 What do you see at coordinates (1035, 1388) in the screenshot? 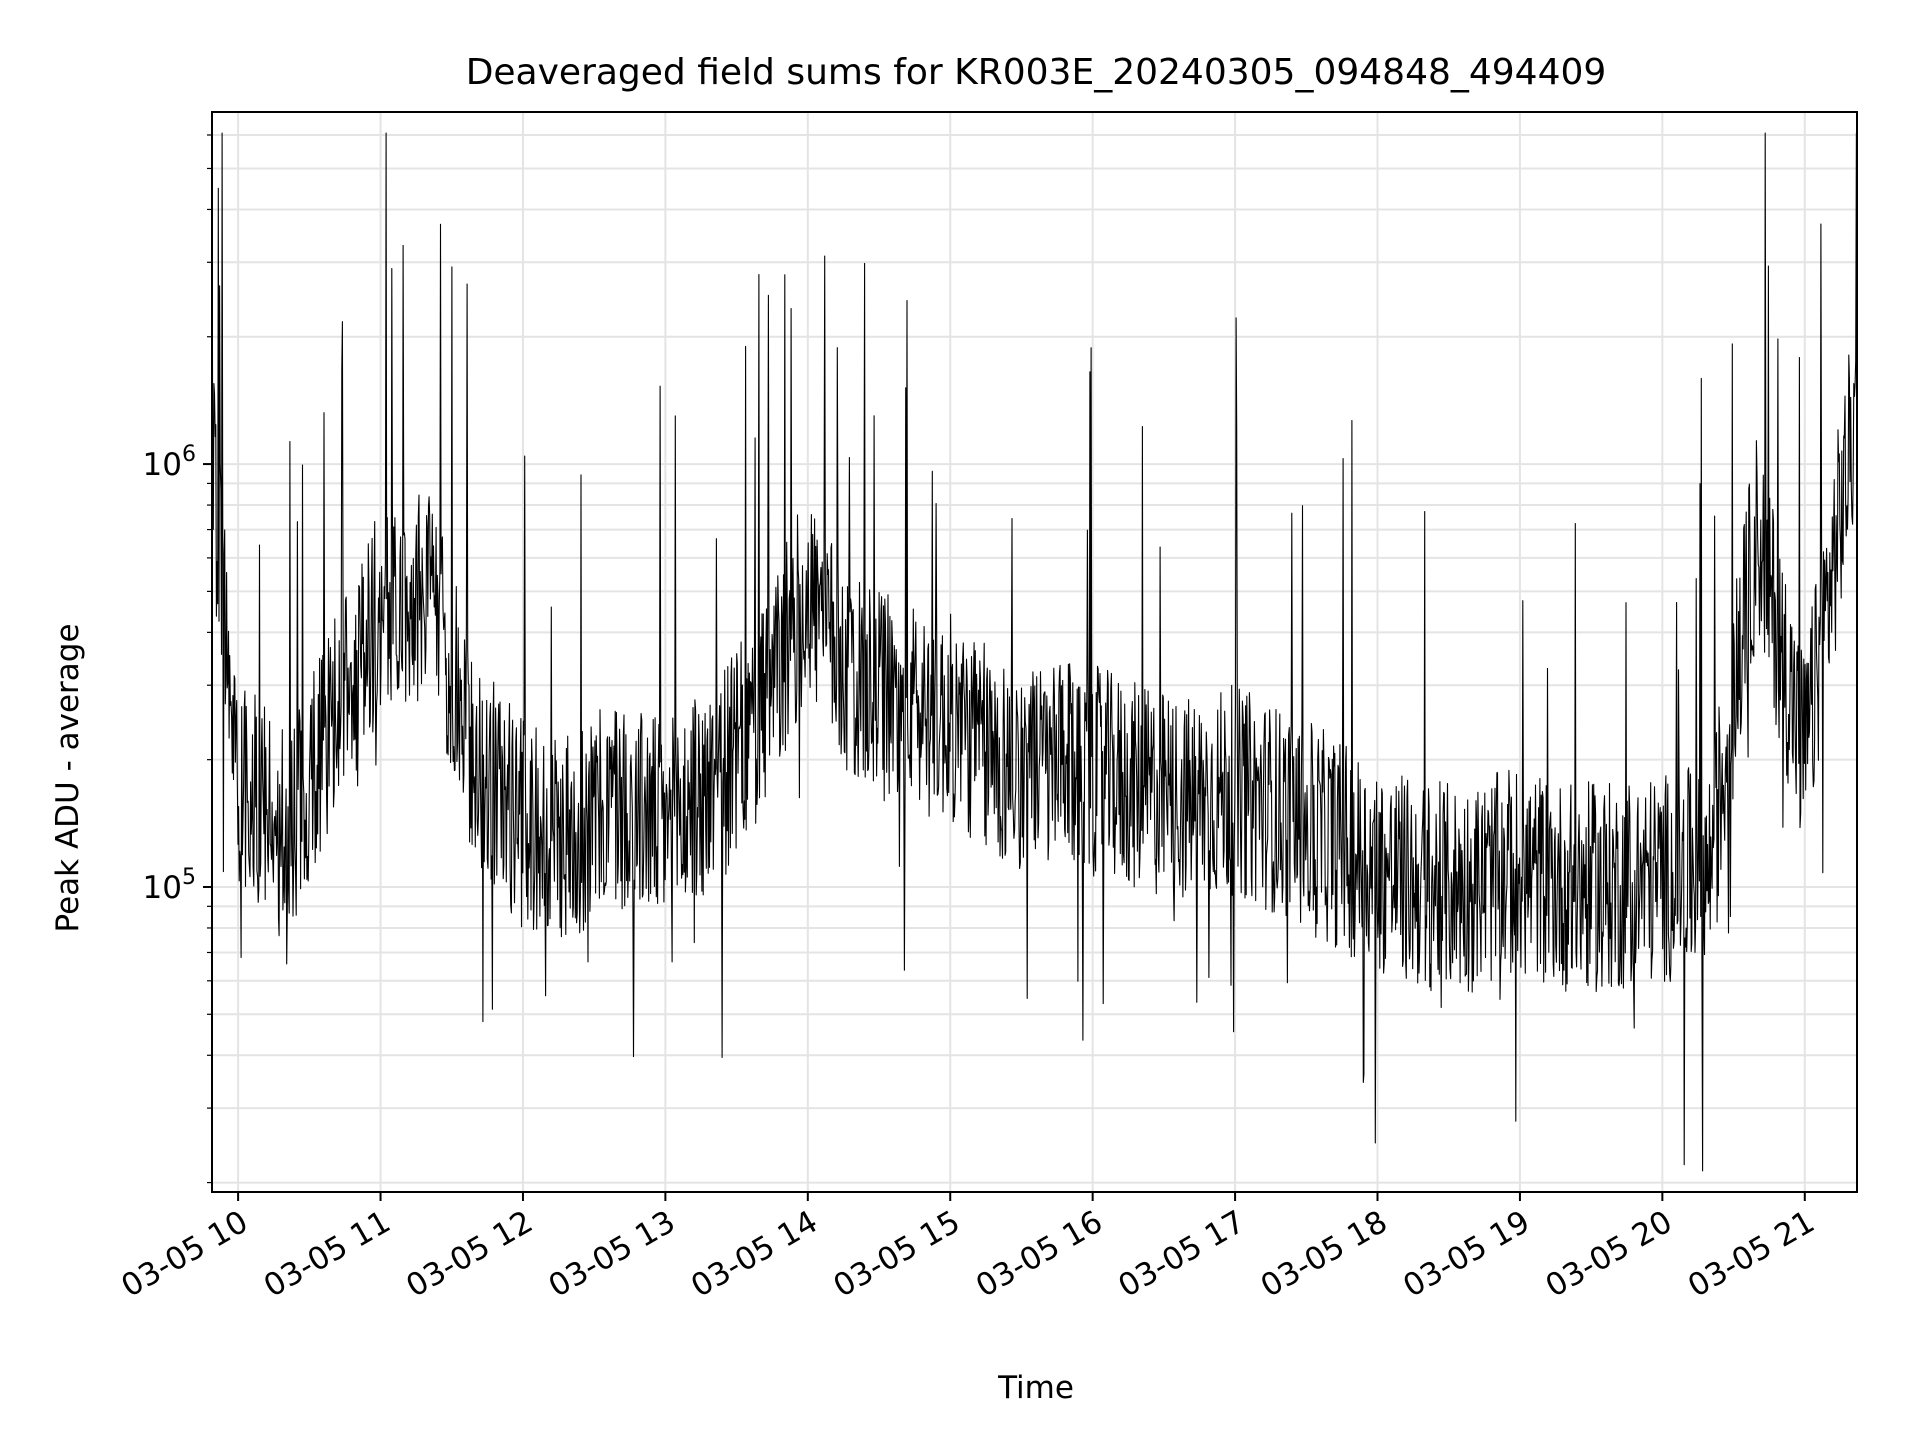
I see `x-axis-label: Time` at bounding box center [1035, 1388].